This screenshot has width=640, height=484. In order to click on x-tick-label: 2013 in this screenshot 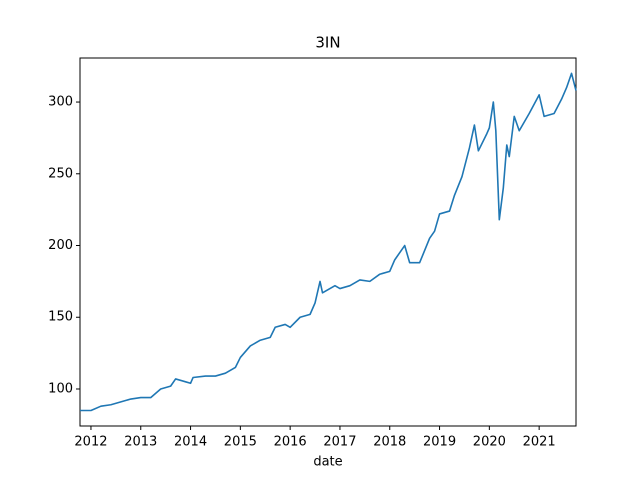, I will do `click(140, 442)`.